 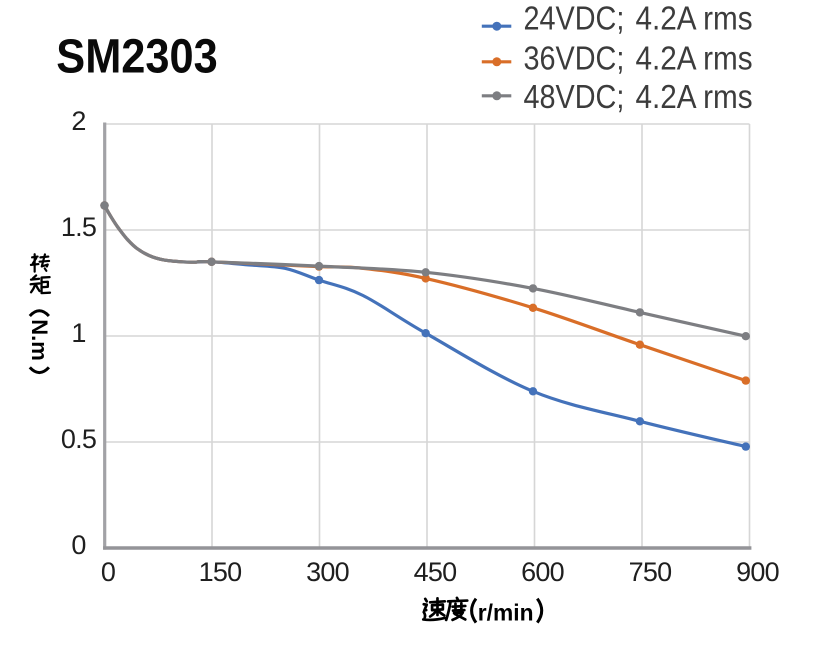 I want to click on svg-text: 48VDC;, so click(x=574, y=96).